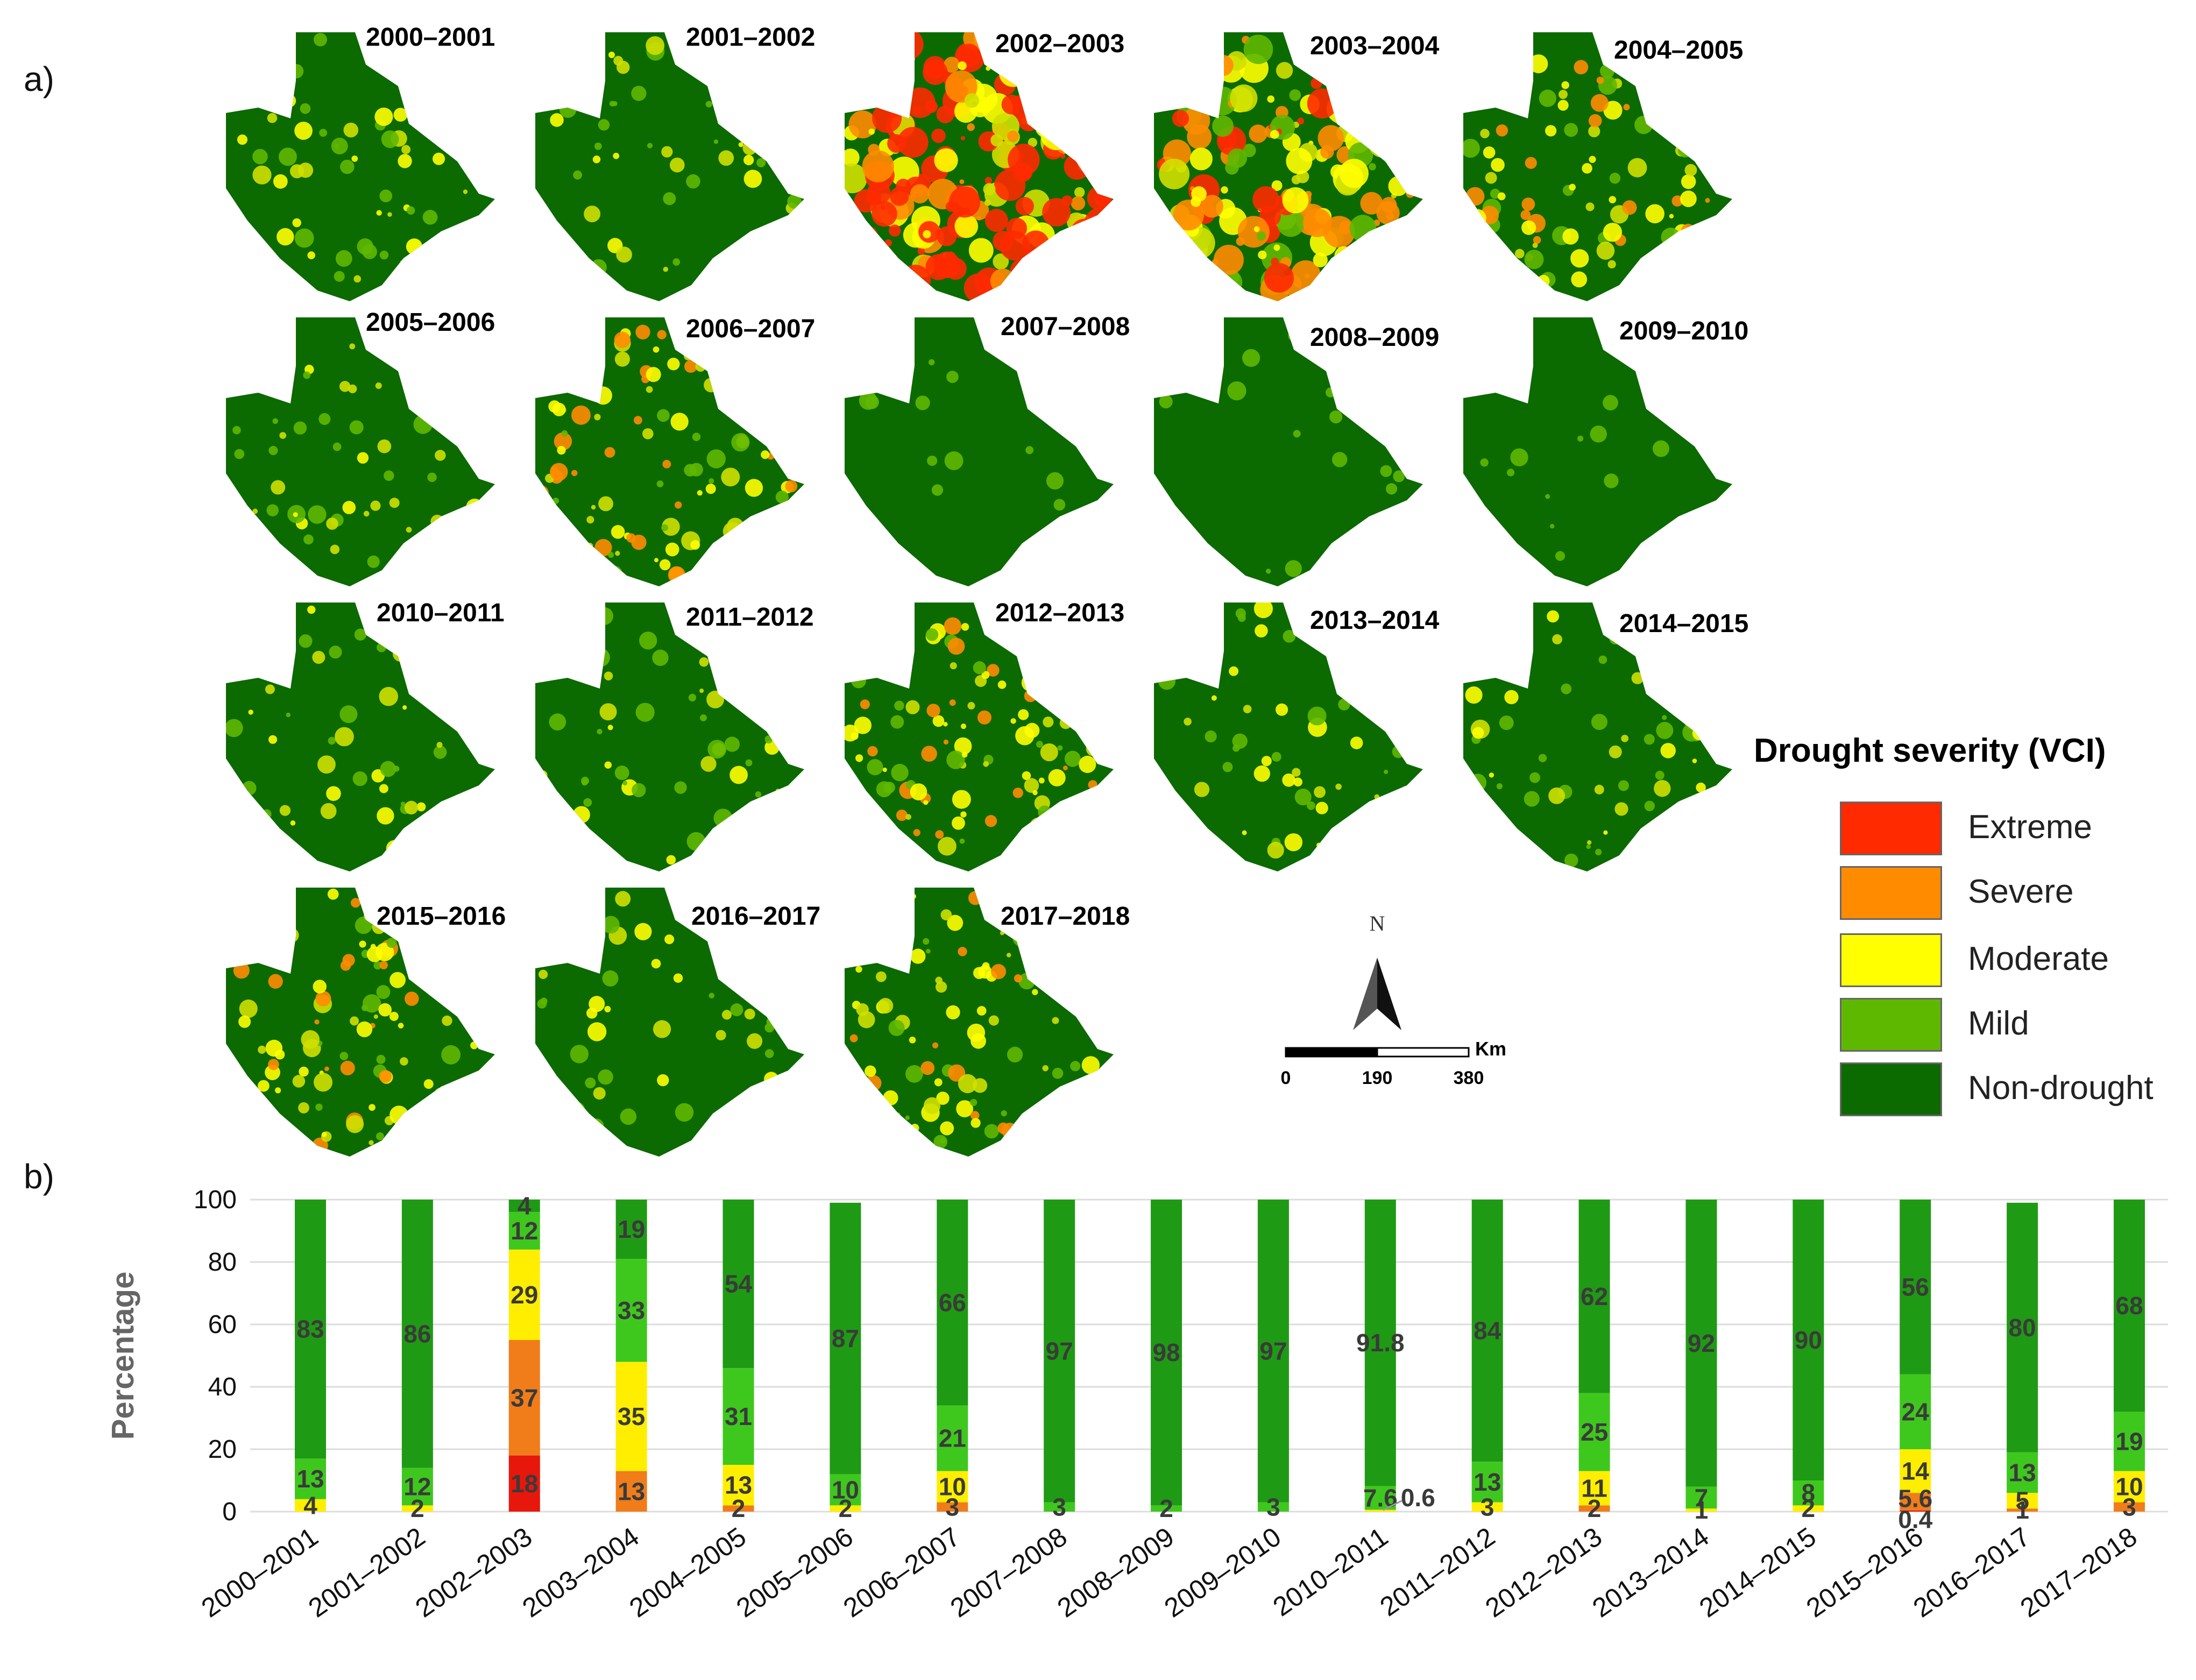 The width and height of the screenshot is (2196, 1680). I want to click on data-label: 31, so click(738, 1416).